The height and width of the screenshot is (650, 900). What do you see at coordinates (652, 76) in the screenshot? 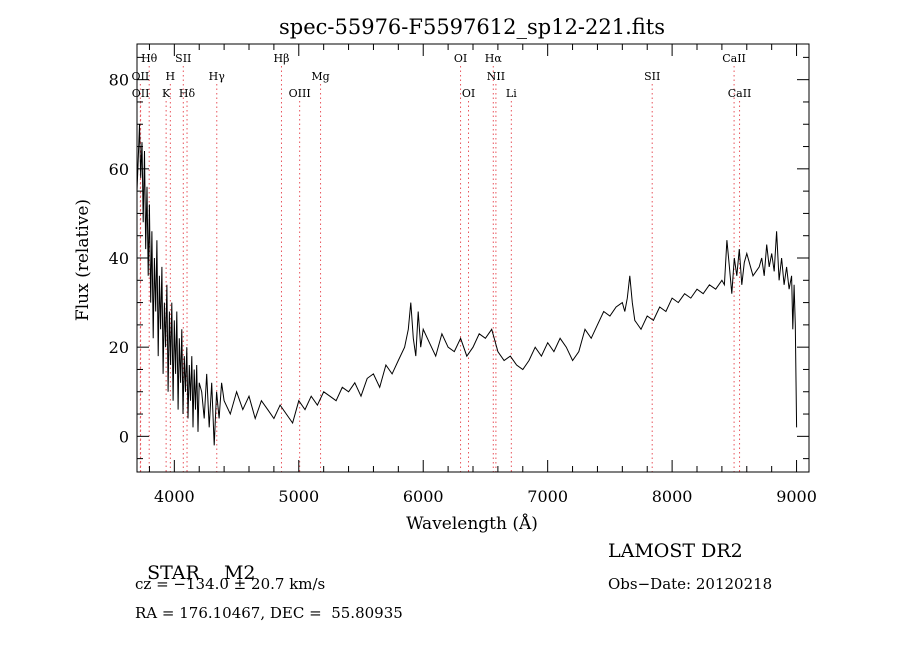
I see `line-label-16: SII` at bounding box center [652, 76].